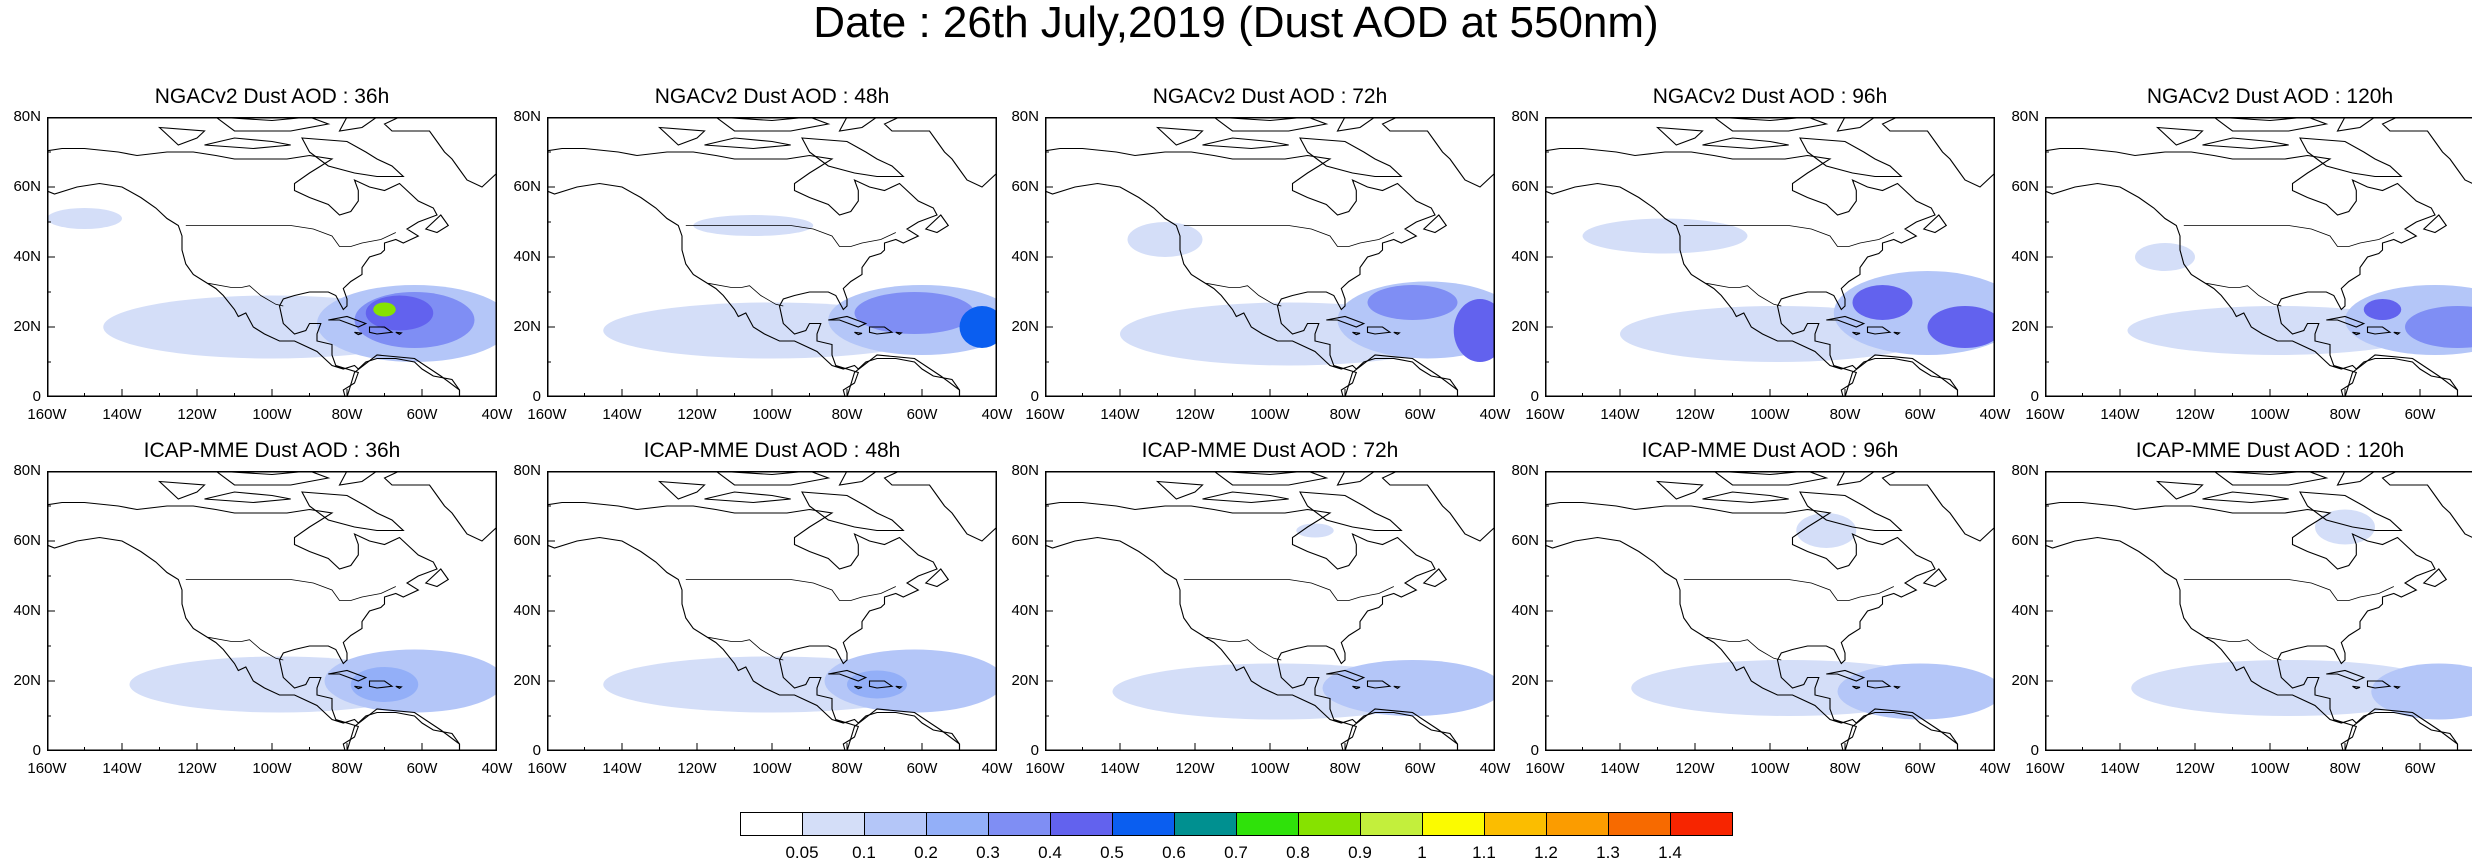 This screenshot has height=862, width=2472. What do you see at coordinates (997, 414) in the screenshot?
I see `lon-label: 40W` at bounding box center [997, 414].